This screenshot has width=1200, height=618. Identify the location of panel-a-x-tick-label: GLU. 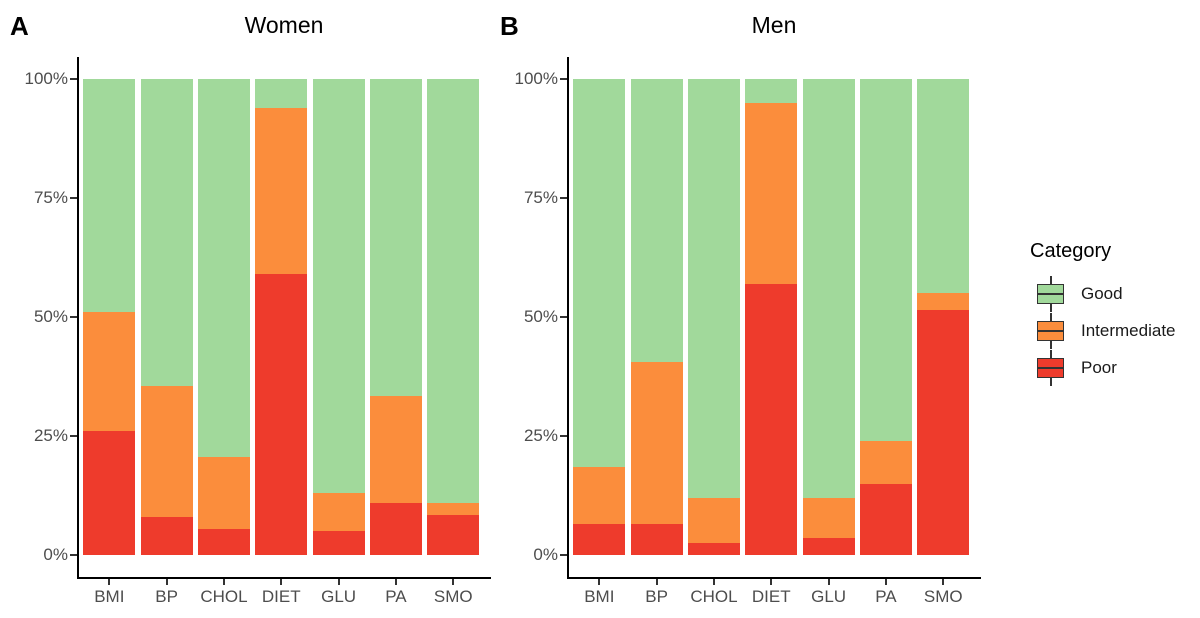
(339, 596).